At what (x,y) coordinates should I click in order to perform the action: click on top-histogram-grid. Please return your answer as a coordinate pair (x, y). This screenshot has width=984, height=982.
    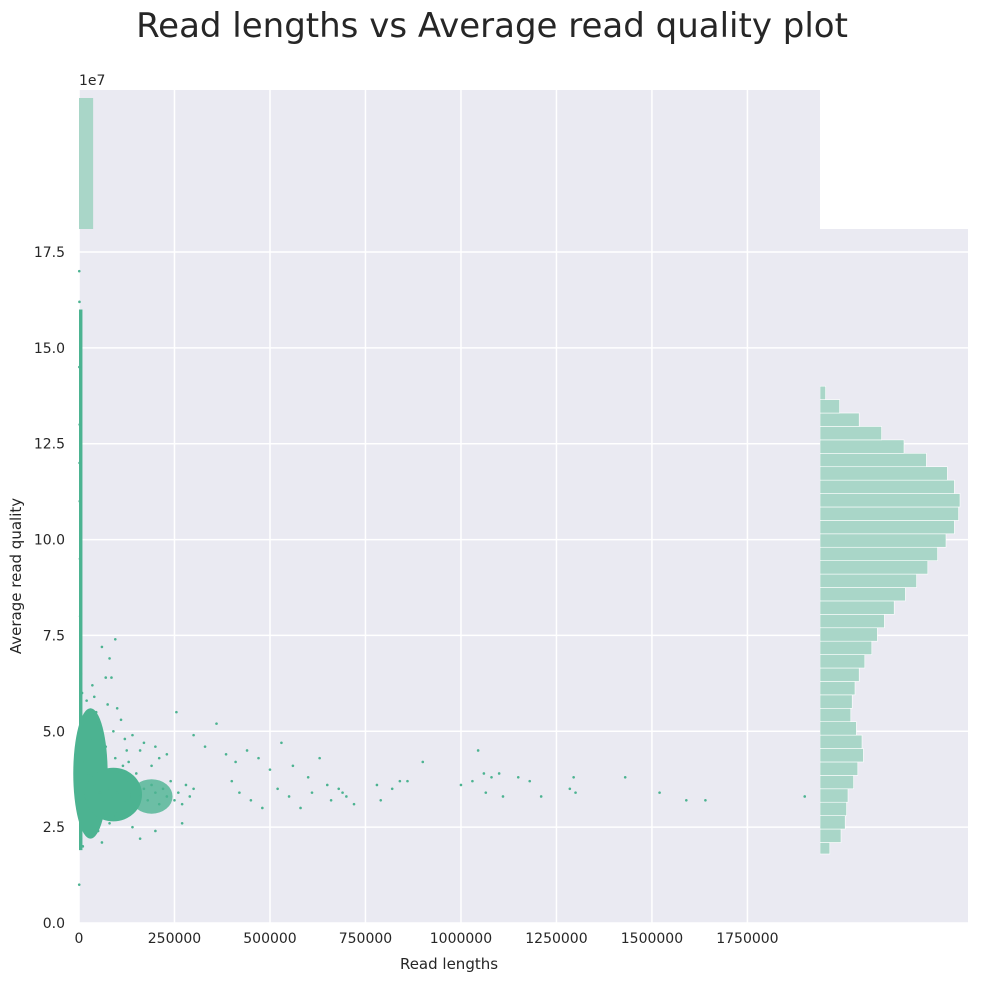
    Looking at the image, I should click on (413, 159).